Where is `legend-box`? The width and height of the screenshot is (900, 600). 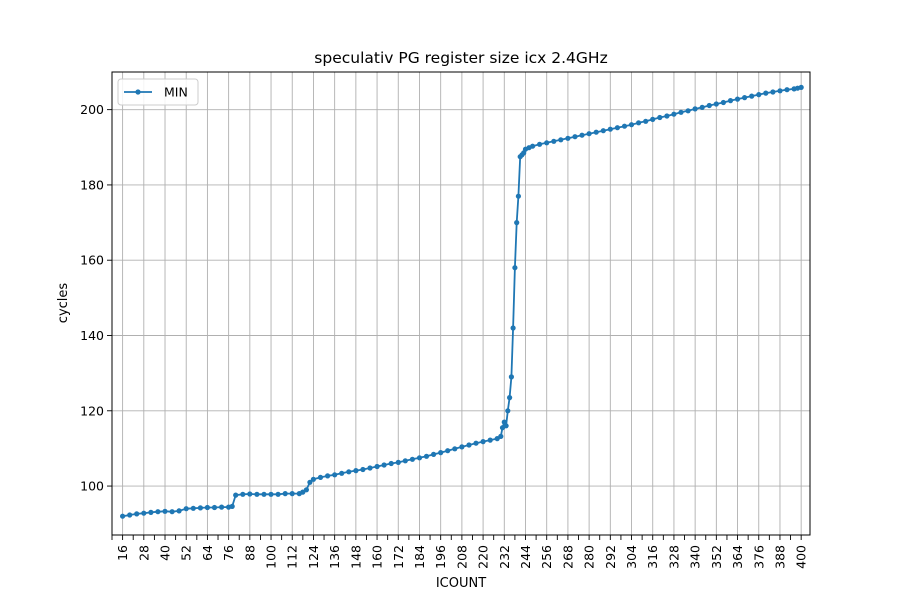
legend-box is located at coordinates (158, 92).